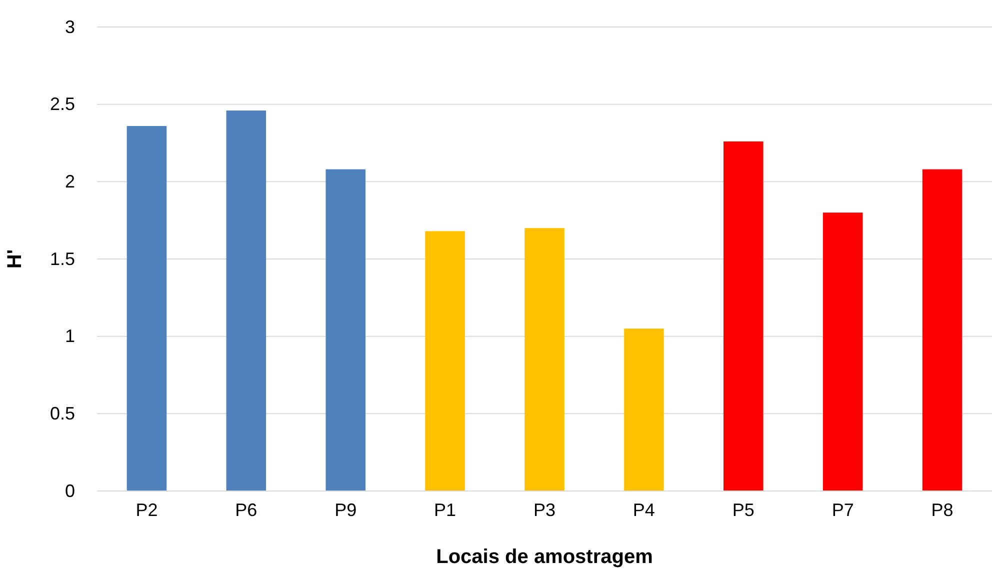 This screenshot has width=992, height=570. What do you see at coordinates (69, 26) in the screenshot?
I see `y-tick-label: 3` at bounding box center [69, 26].